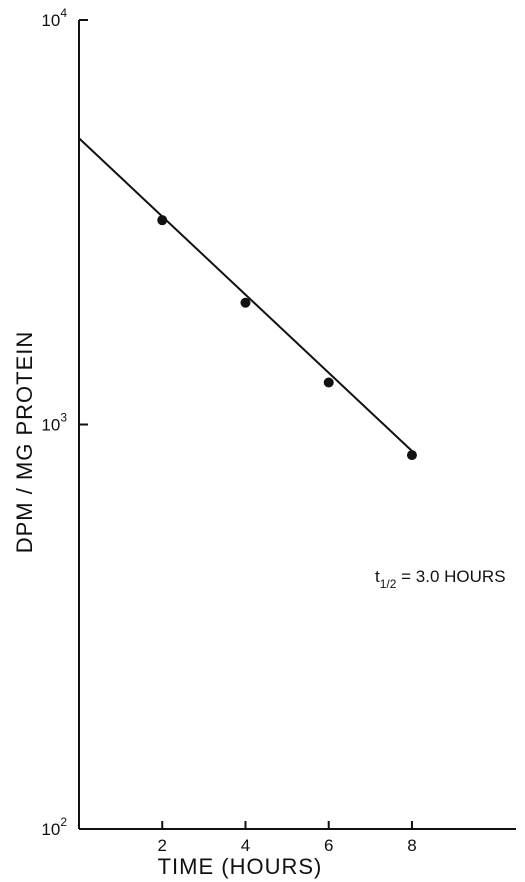  What do you see at coordinates (377, 576) in the screenshot?
I see `half-life-prefix: t` at bounding box center [377, 576].